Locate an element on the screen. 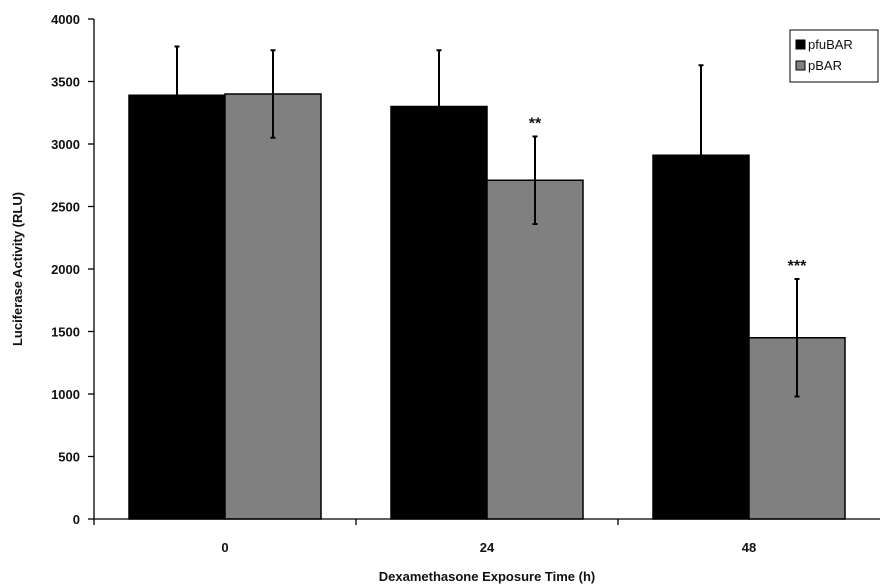 The width and height of the screenshot is (880, 586). y-axis-ticks: 0 500 1000 1500 2000 2500 3000 3500 4000 is located at coordinates (72, 269).